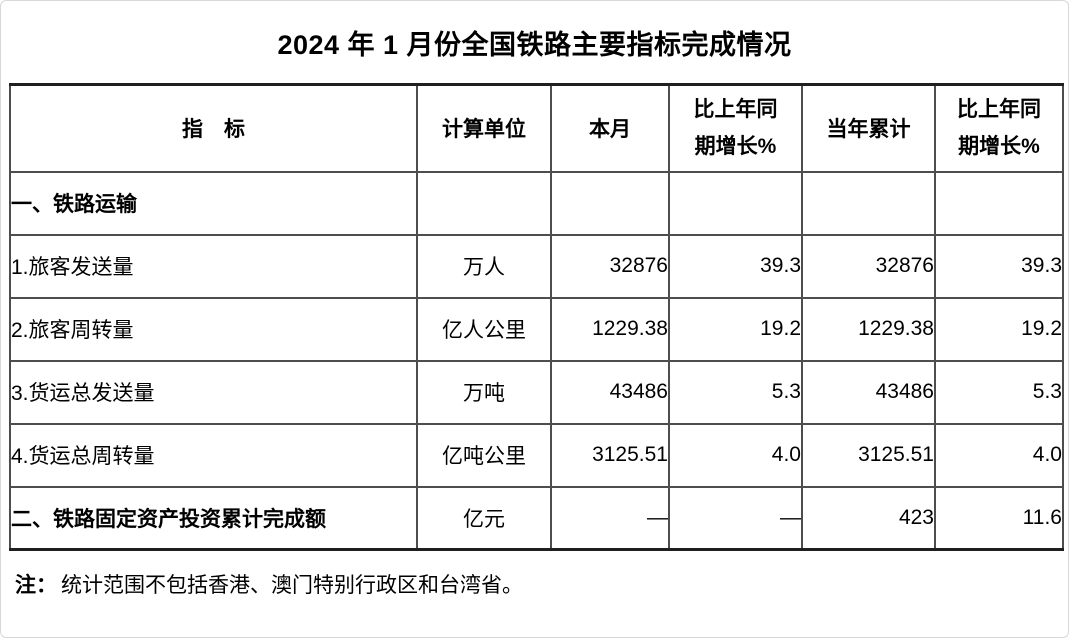 The height and width of the screenshot is (638, 1069). I want to click on table-row-freight-volume: 3.货运总发送量 万吨 43486 5.3 43486 5.3, so click(536, 392).